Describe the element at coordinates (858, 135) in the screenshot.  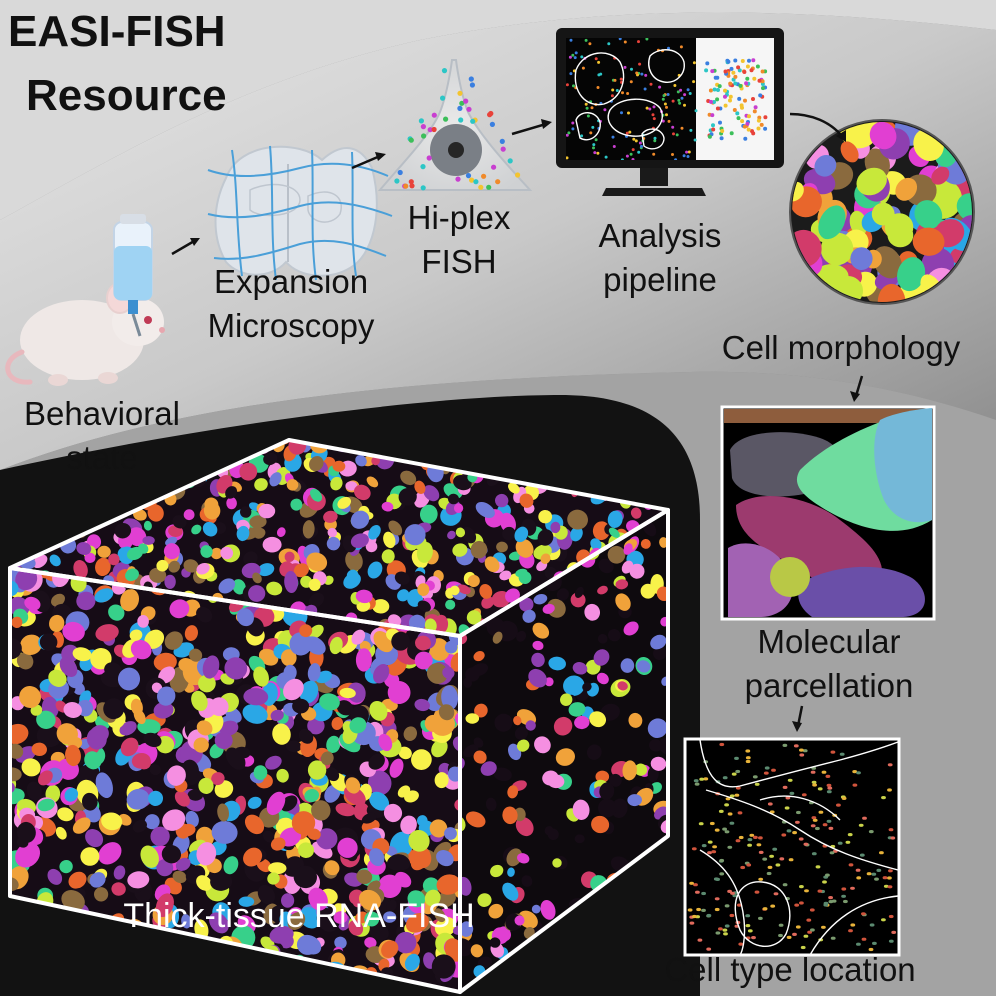
I see `segmented-cell` at that location.